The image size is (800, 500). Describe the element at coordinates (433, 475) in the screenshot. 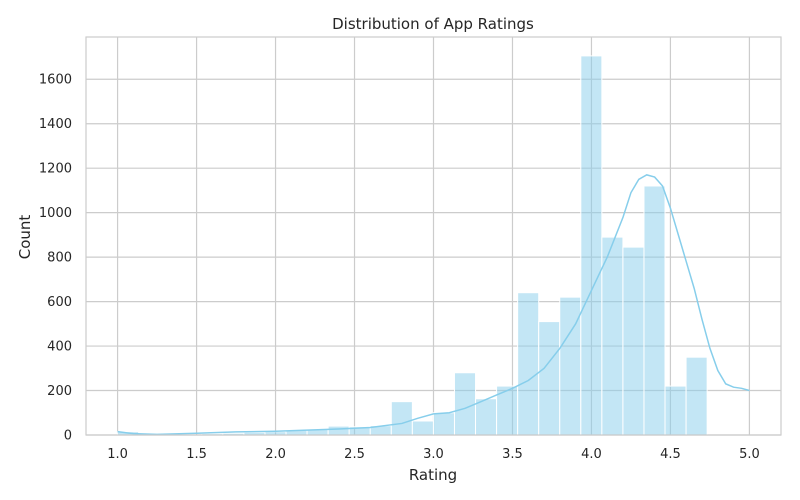

I see `x-axis-label: Rating` at that location.